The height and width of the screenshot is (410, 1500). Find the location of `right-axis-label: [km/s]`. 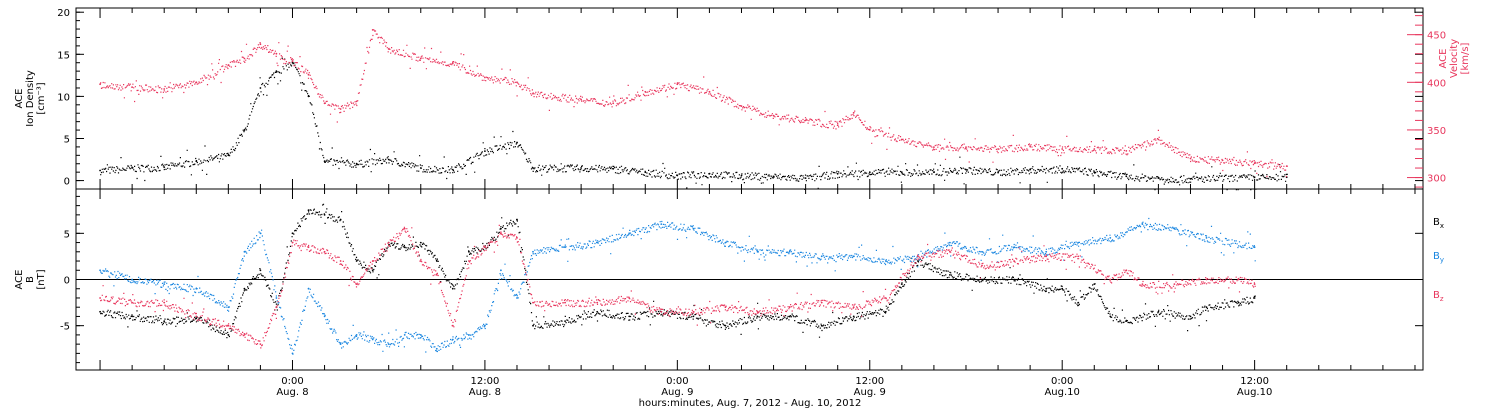

right-axis-label: [km/s] is located at coordinates (1465, 58).